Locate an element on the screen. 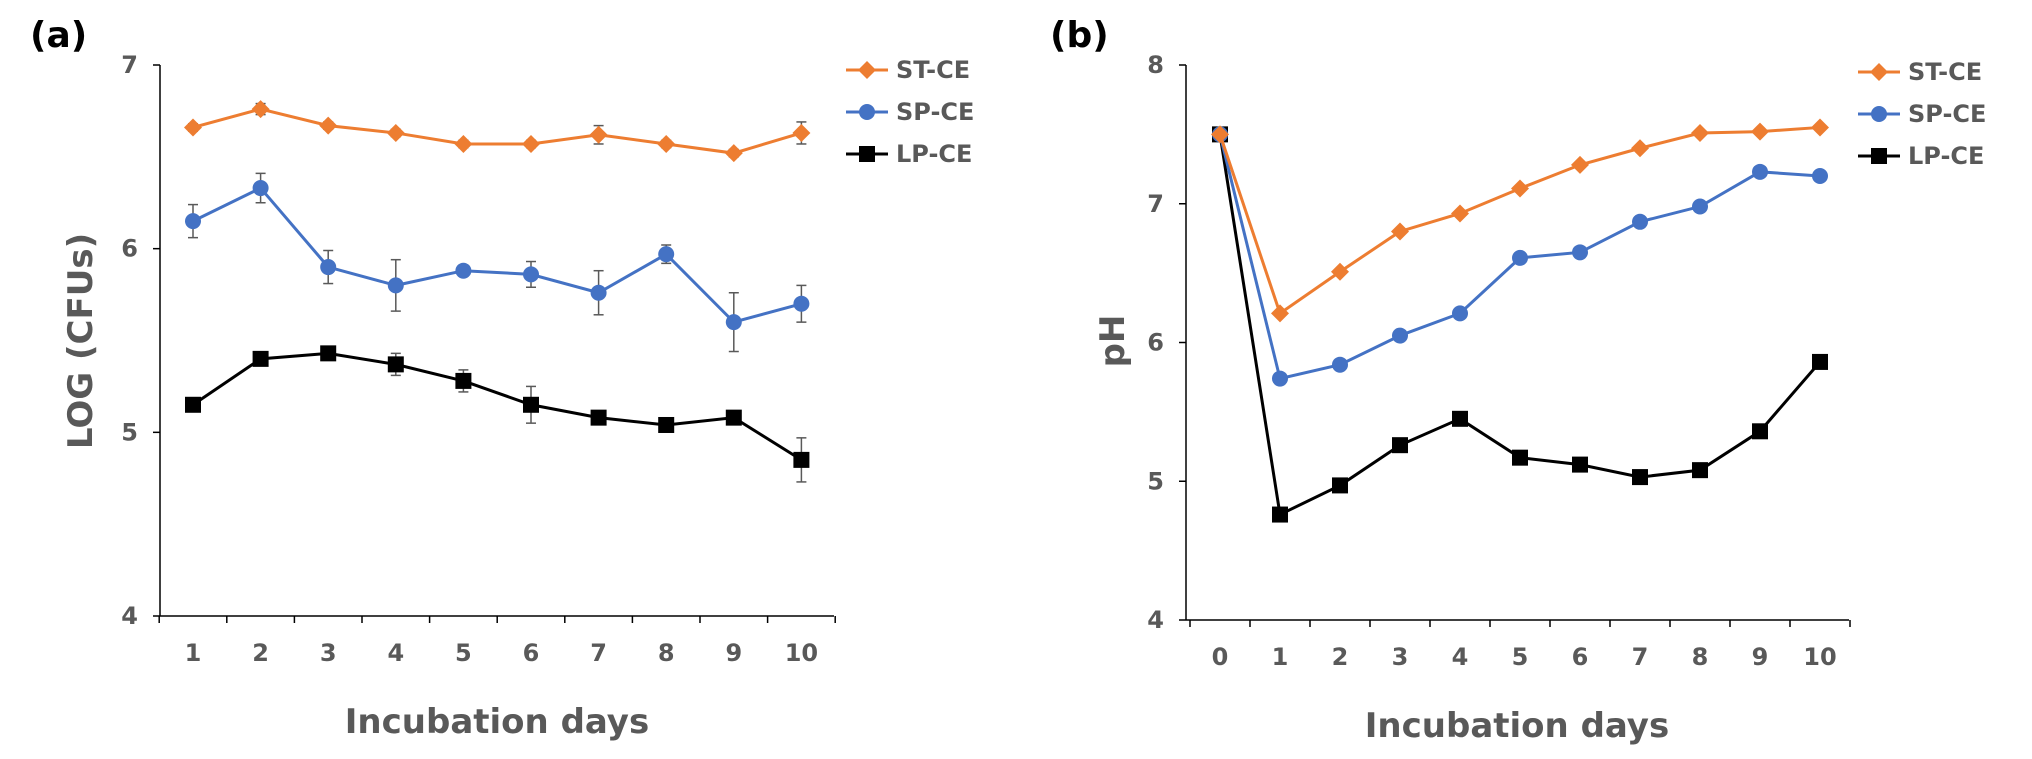 This screenshot has height=759, width=2032. series-sp-ce is located at coordinates (497, 262).